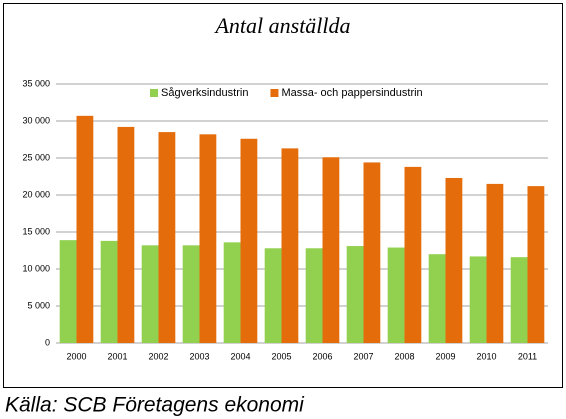 The image size is (566, 419). Describe the element at coordinates (486, 356) in the screenshot. I see `x-tick-label: 2010` at that location.